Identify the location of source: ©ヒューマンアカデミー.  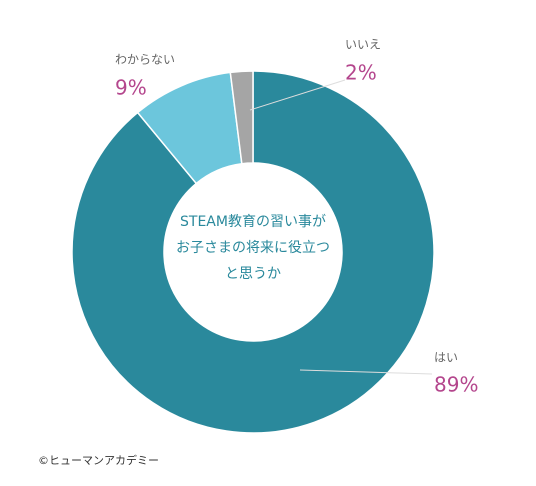
(98, 460).